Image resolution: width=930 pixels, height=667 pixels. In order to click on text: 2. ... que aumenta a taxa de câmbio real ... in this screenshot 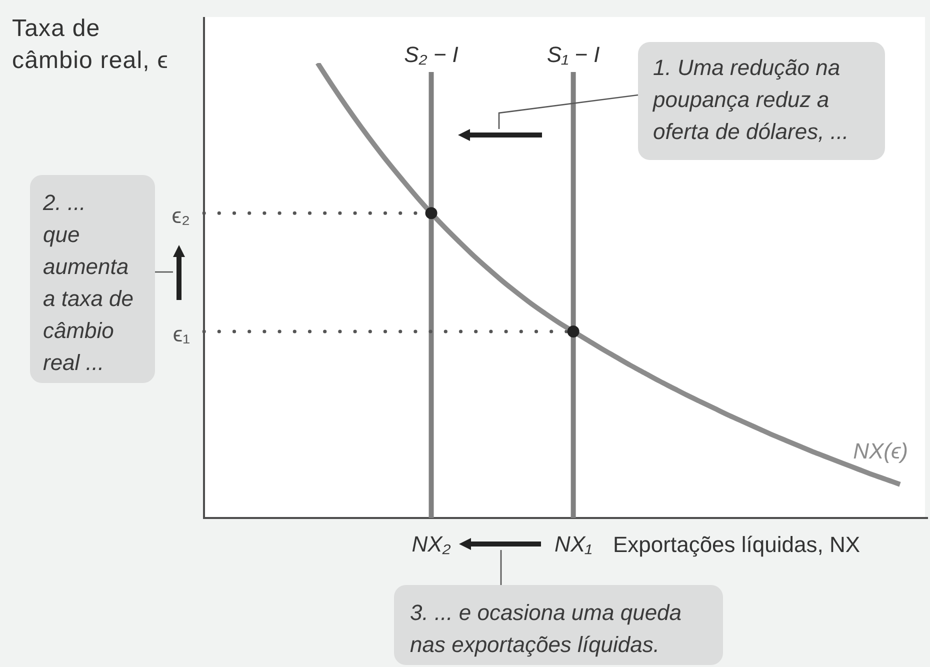, I will do `click(88, 283)`.